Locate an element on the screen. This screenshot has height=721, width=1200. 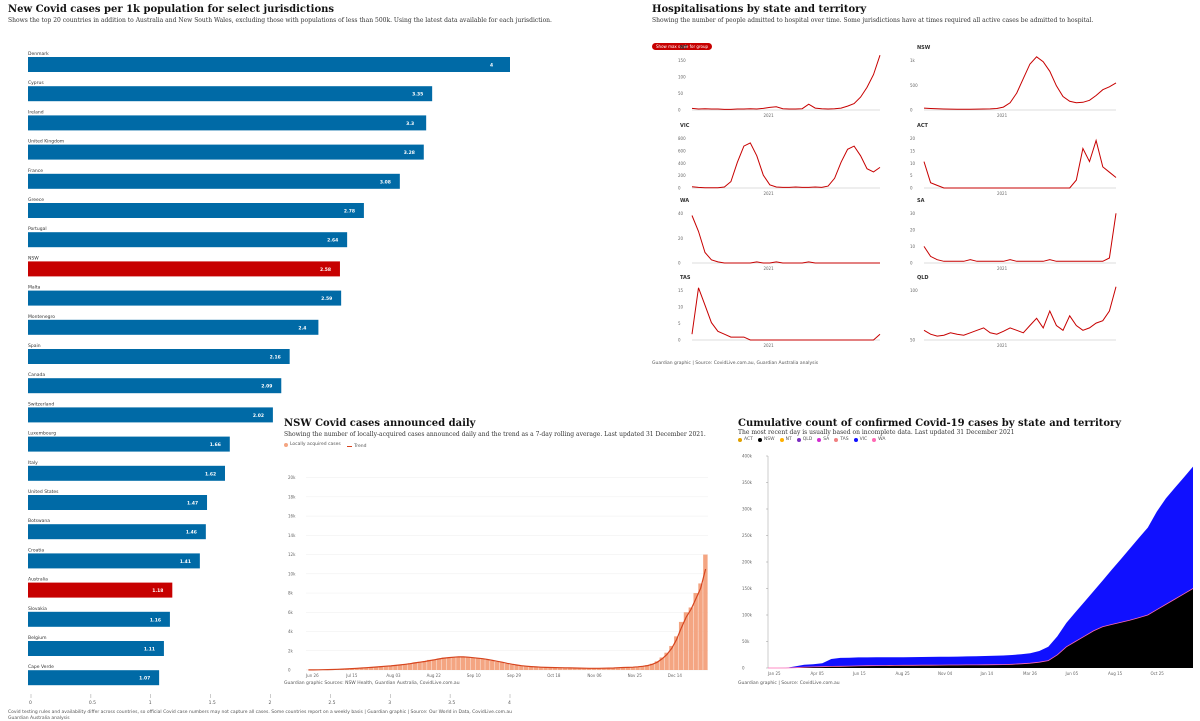
x-tick-label: Oct 25 is located at coordinates (1158, 673).